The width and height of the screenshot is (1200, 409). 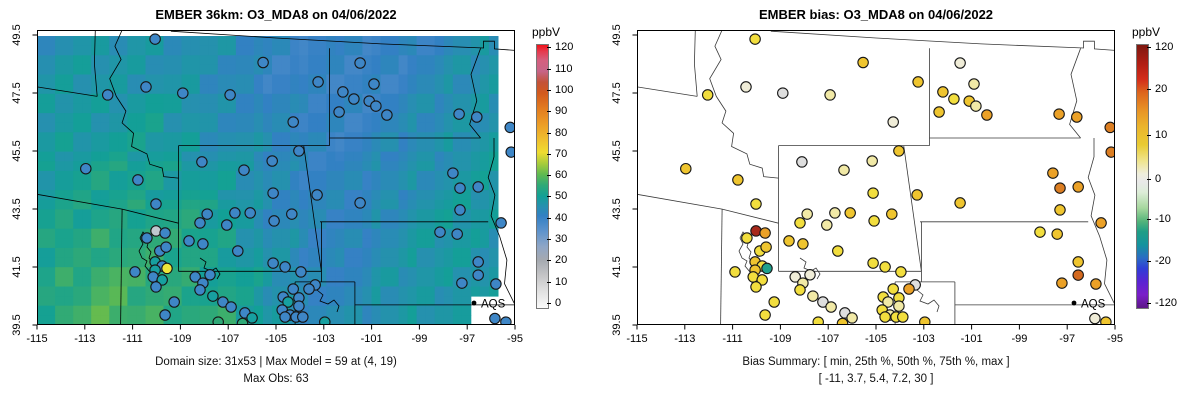 What do you see at coordinates (617, 325) in the screenshot?
I see `y-tick-label: 39.5` at bounding box center [617, 325].